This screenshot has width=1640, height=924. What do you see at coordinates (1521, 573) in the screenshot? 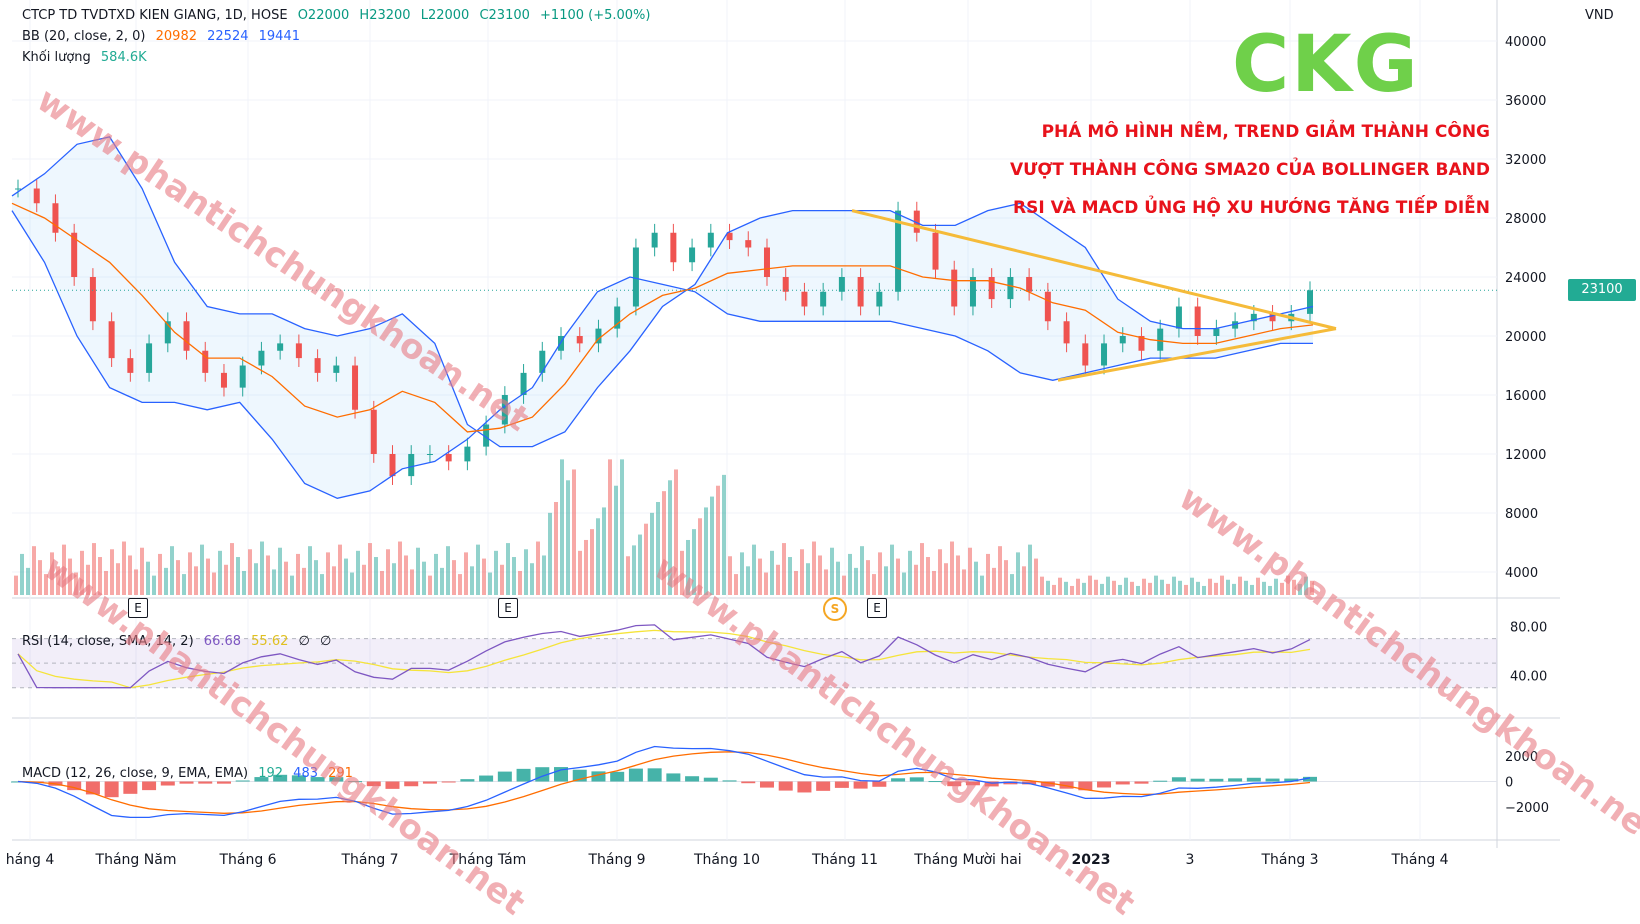
I see `price-tick-label: 4000` at bounding box center [1521, 573].